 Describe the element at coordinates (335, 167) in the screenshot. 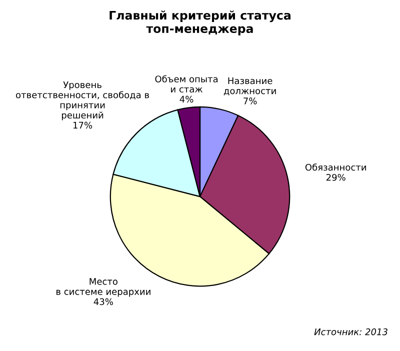

I see `slice-label: Обязанности` at that location.